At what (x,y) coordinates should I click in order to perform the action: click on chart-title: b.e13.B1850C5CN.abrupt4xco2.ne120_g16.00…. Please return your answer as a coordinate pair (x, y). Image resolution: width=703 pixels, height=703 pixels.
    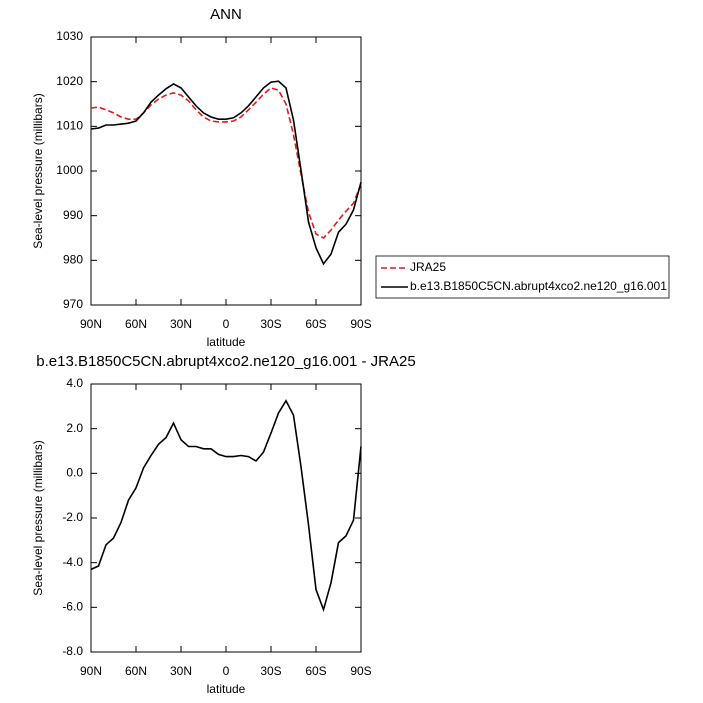
    Looking at the image, I should click on (225, 361).